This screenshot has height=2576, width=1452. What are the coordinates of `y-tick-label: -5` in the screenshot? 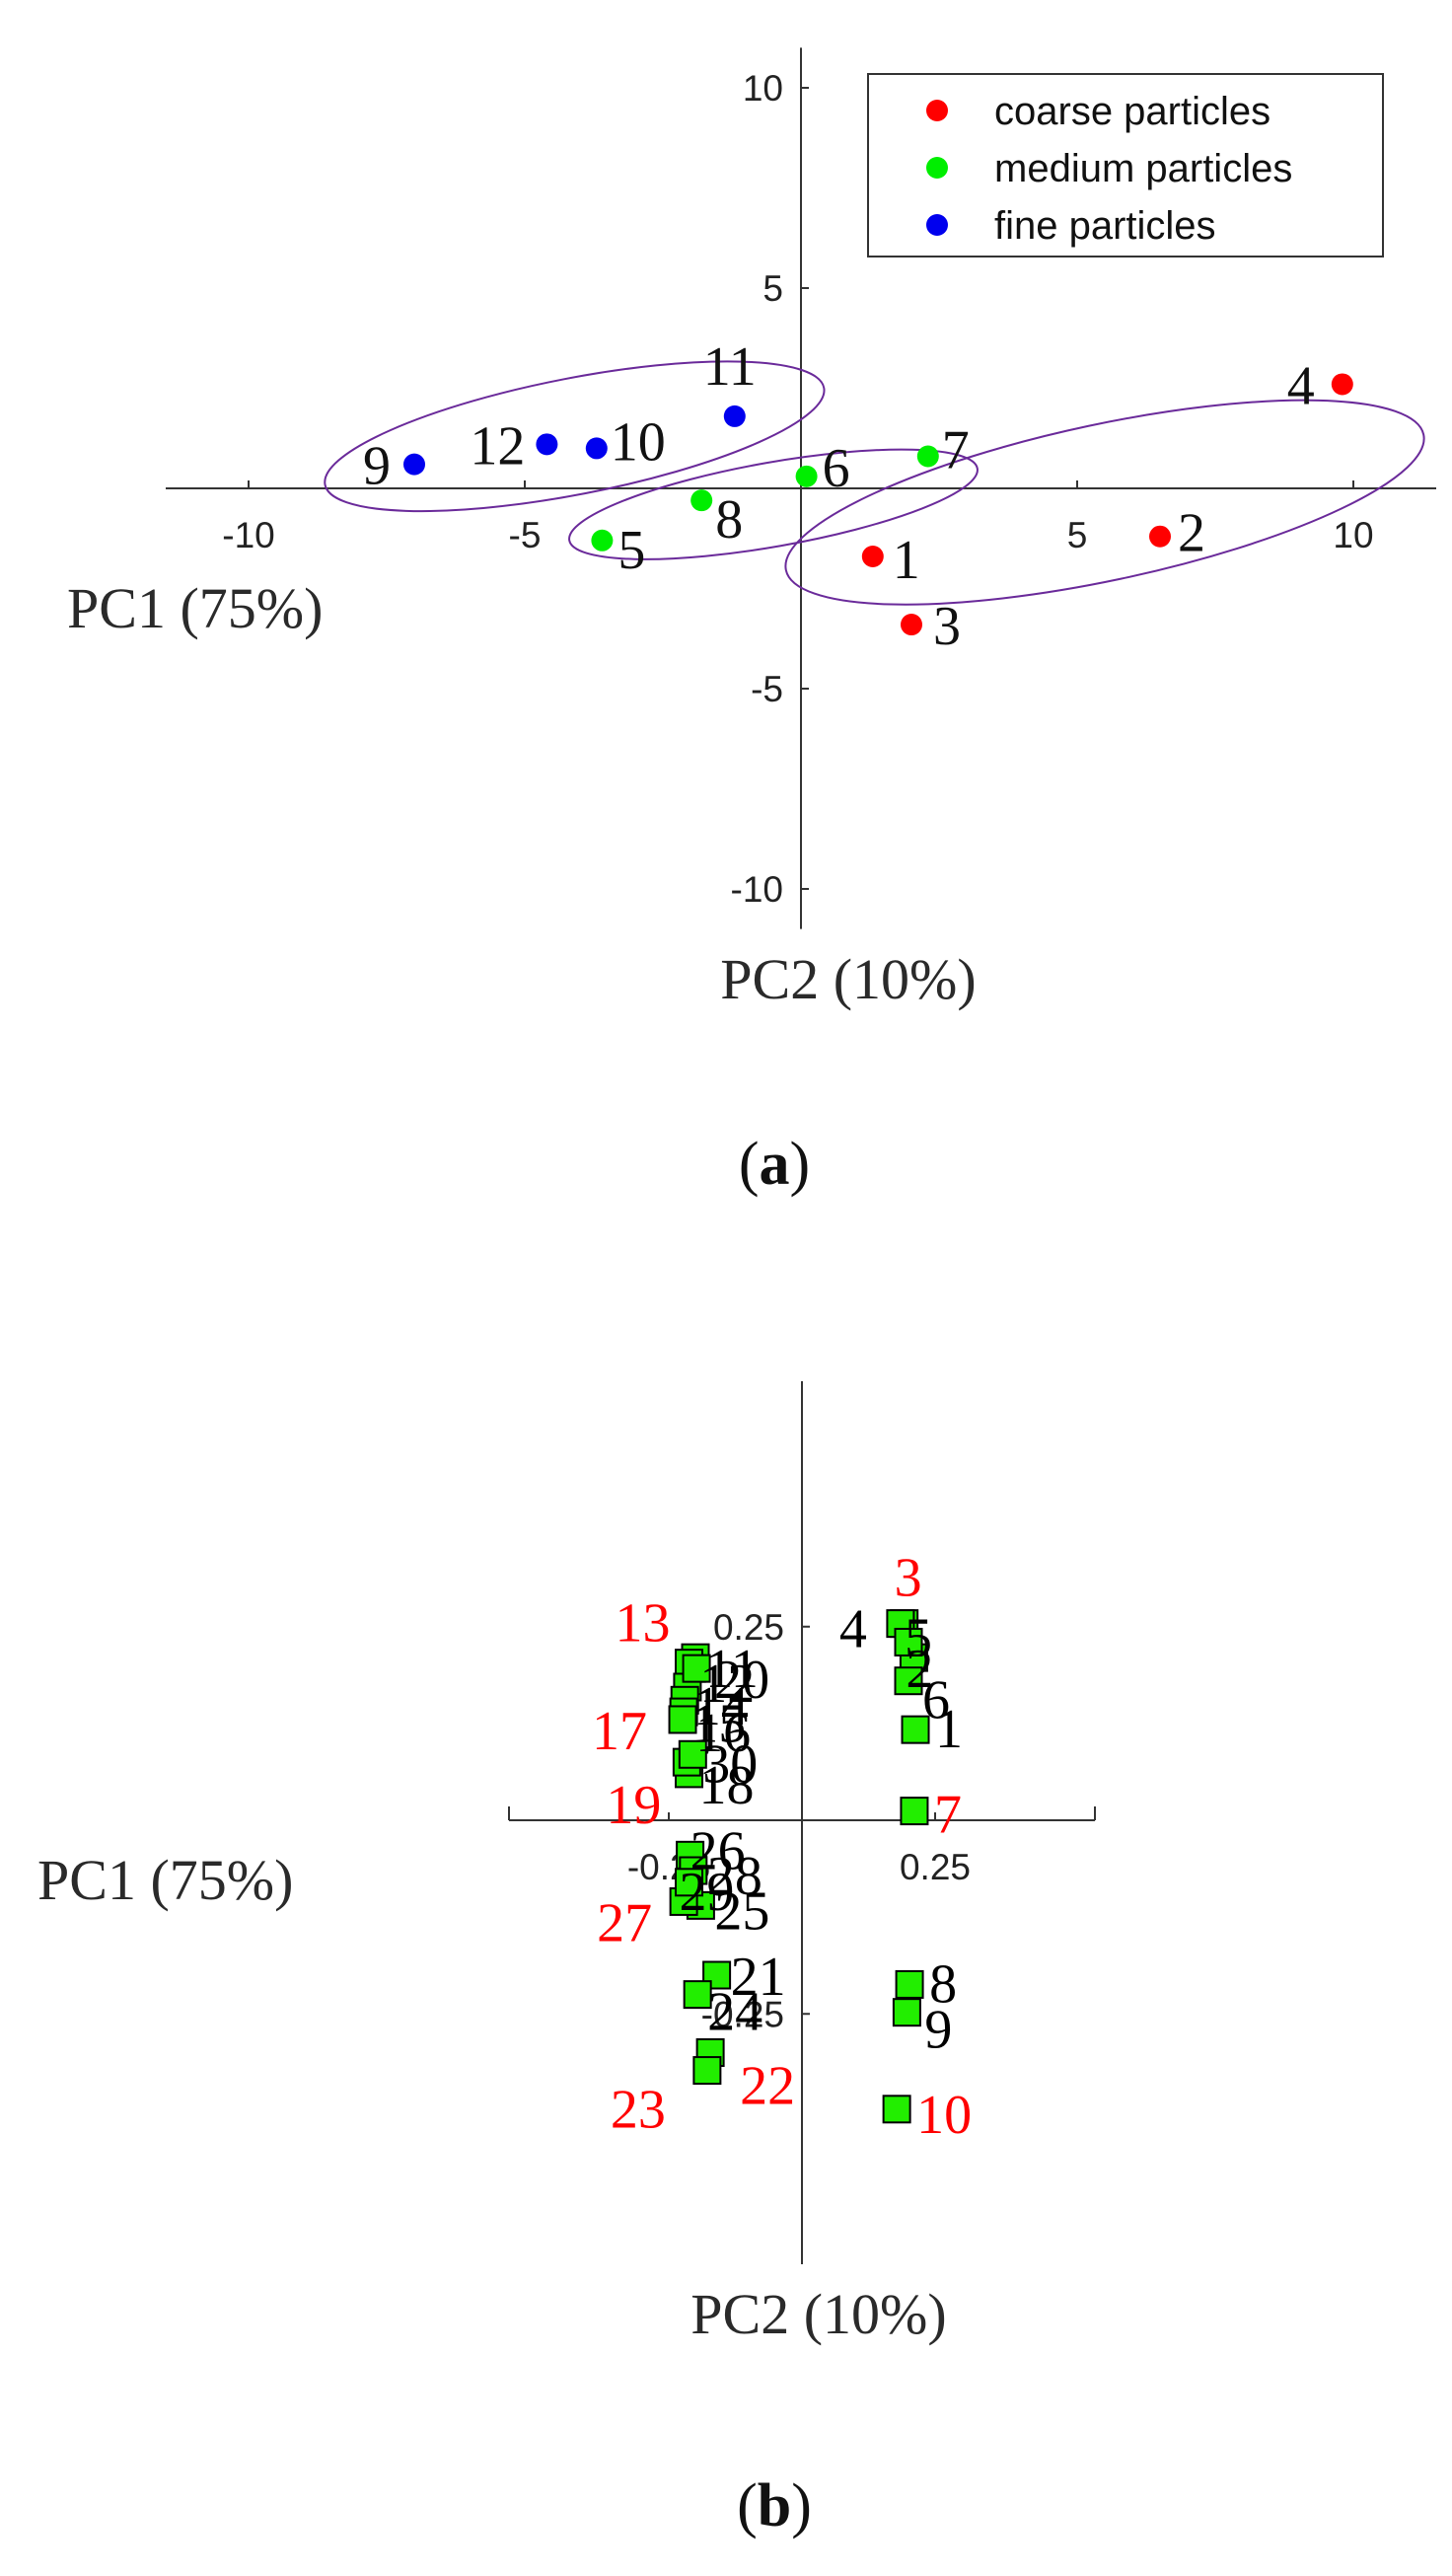 It's located at (767, 689).